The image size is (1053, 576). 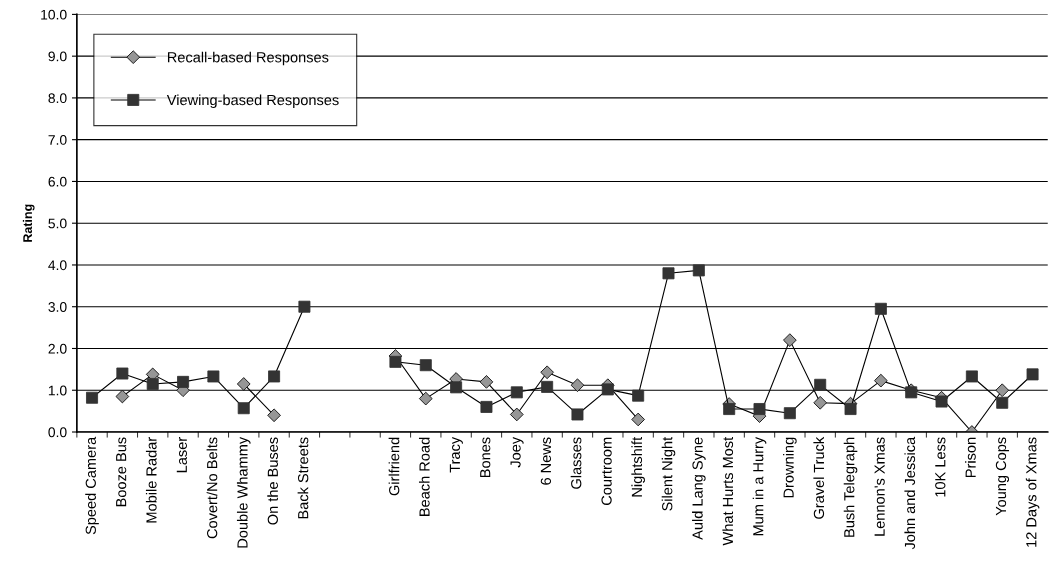 I want to click on y-tick-label: 4.0, so click(x=57, y=265).